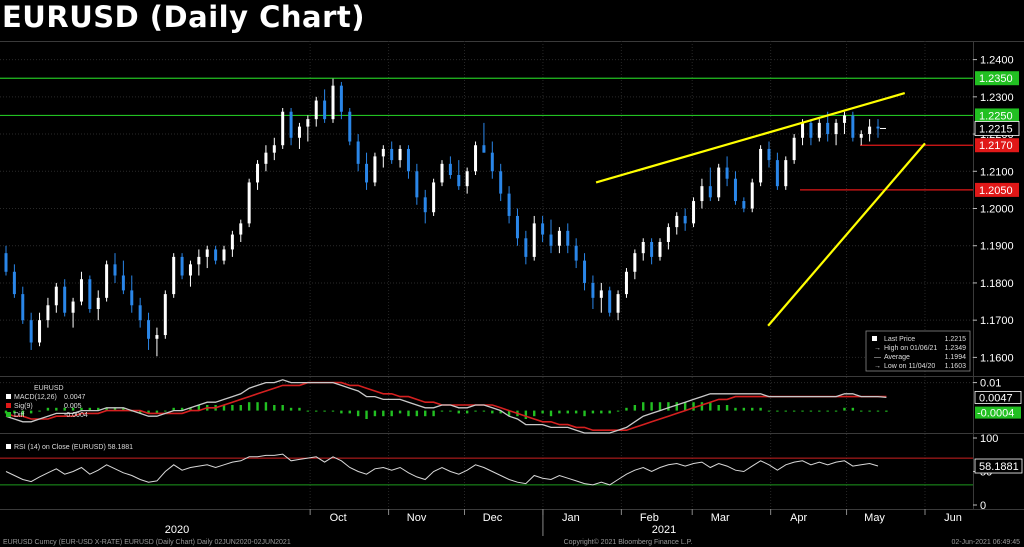 The image size is (1024, 547). I want to click on last-price-badge, so click(997, 128).